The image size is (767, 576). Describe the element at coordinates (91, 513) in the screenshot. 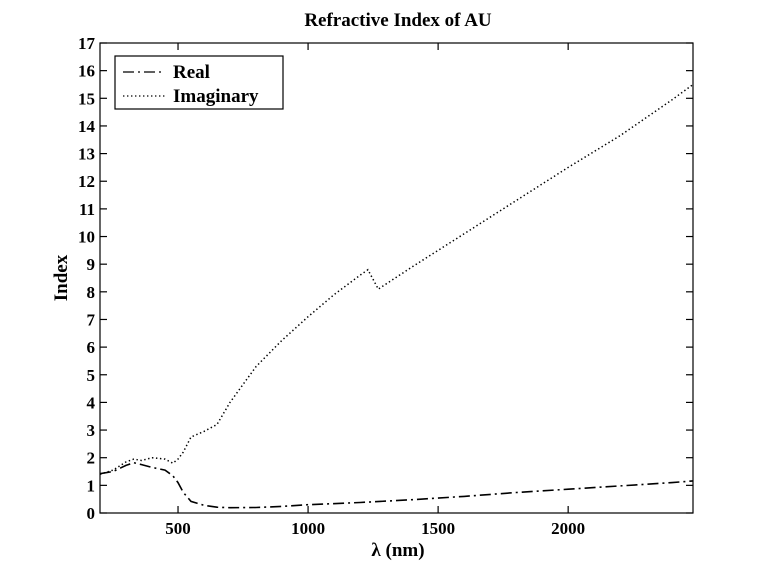

I see `y-tick-label: 0` at that location.